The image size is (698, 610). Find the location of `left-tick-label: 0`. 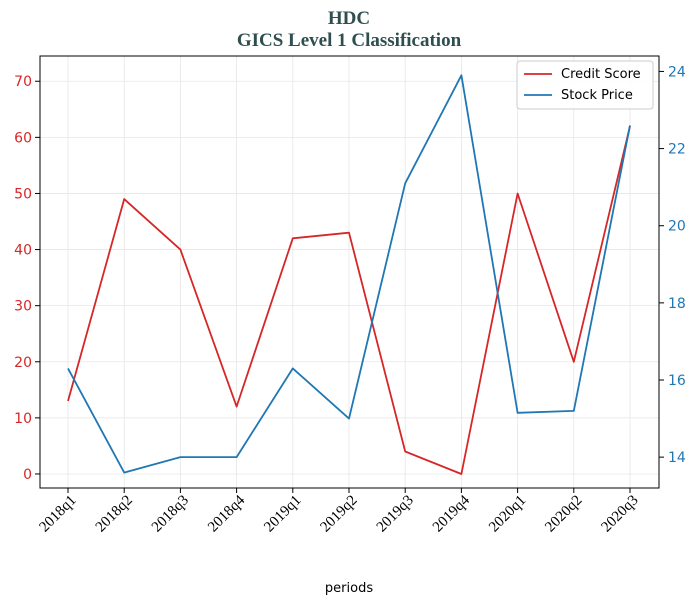

left-tick-label: 0 is located at coordinates (27, 475).